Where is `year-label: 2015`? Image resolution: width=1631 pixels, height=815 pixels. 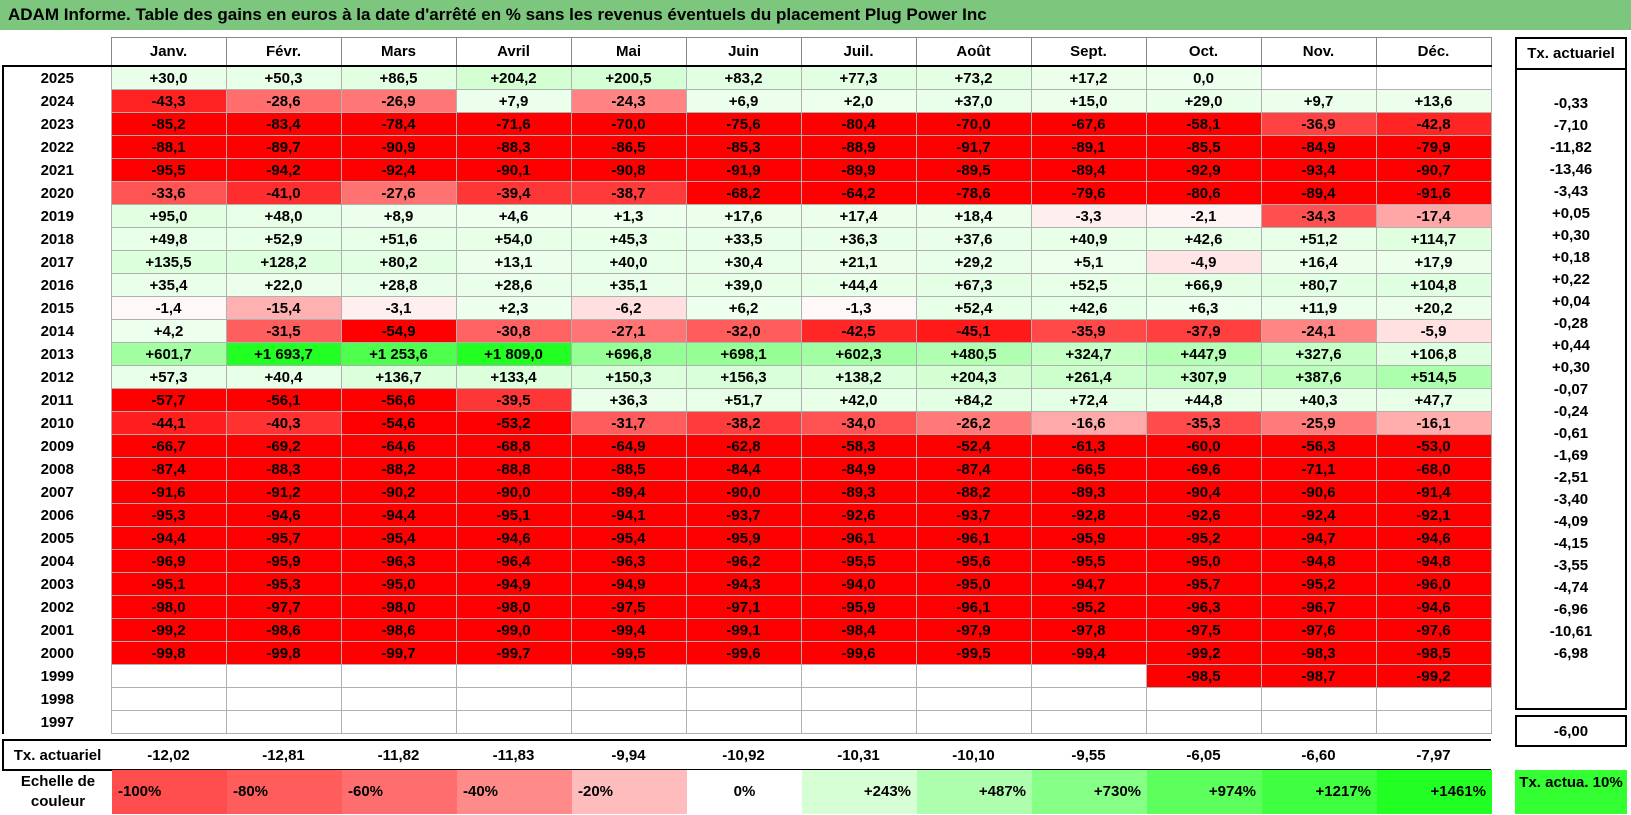 year-label: 2015 is located at coordinates (56, 308).